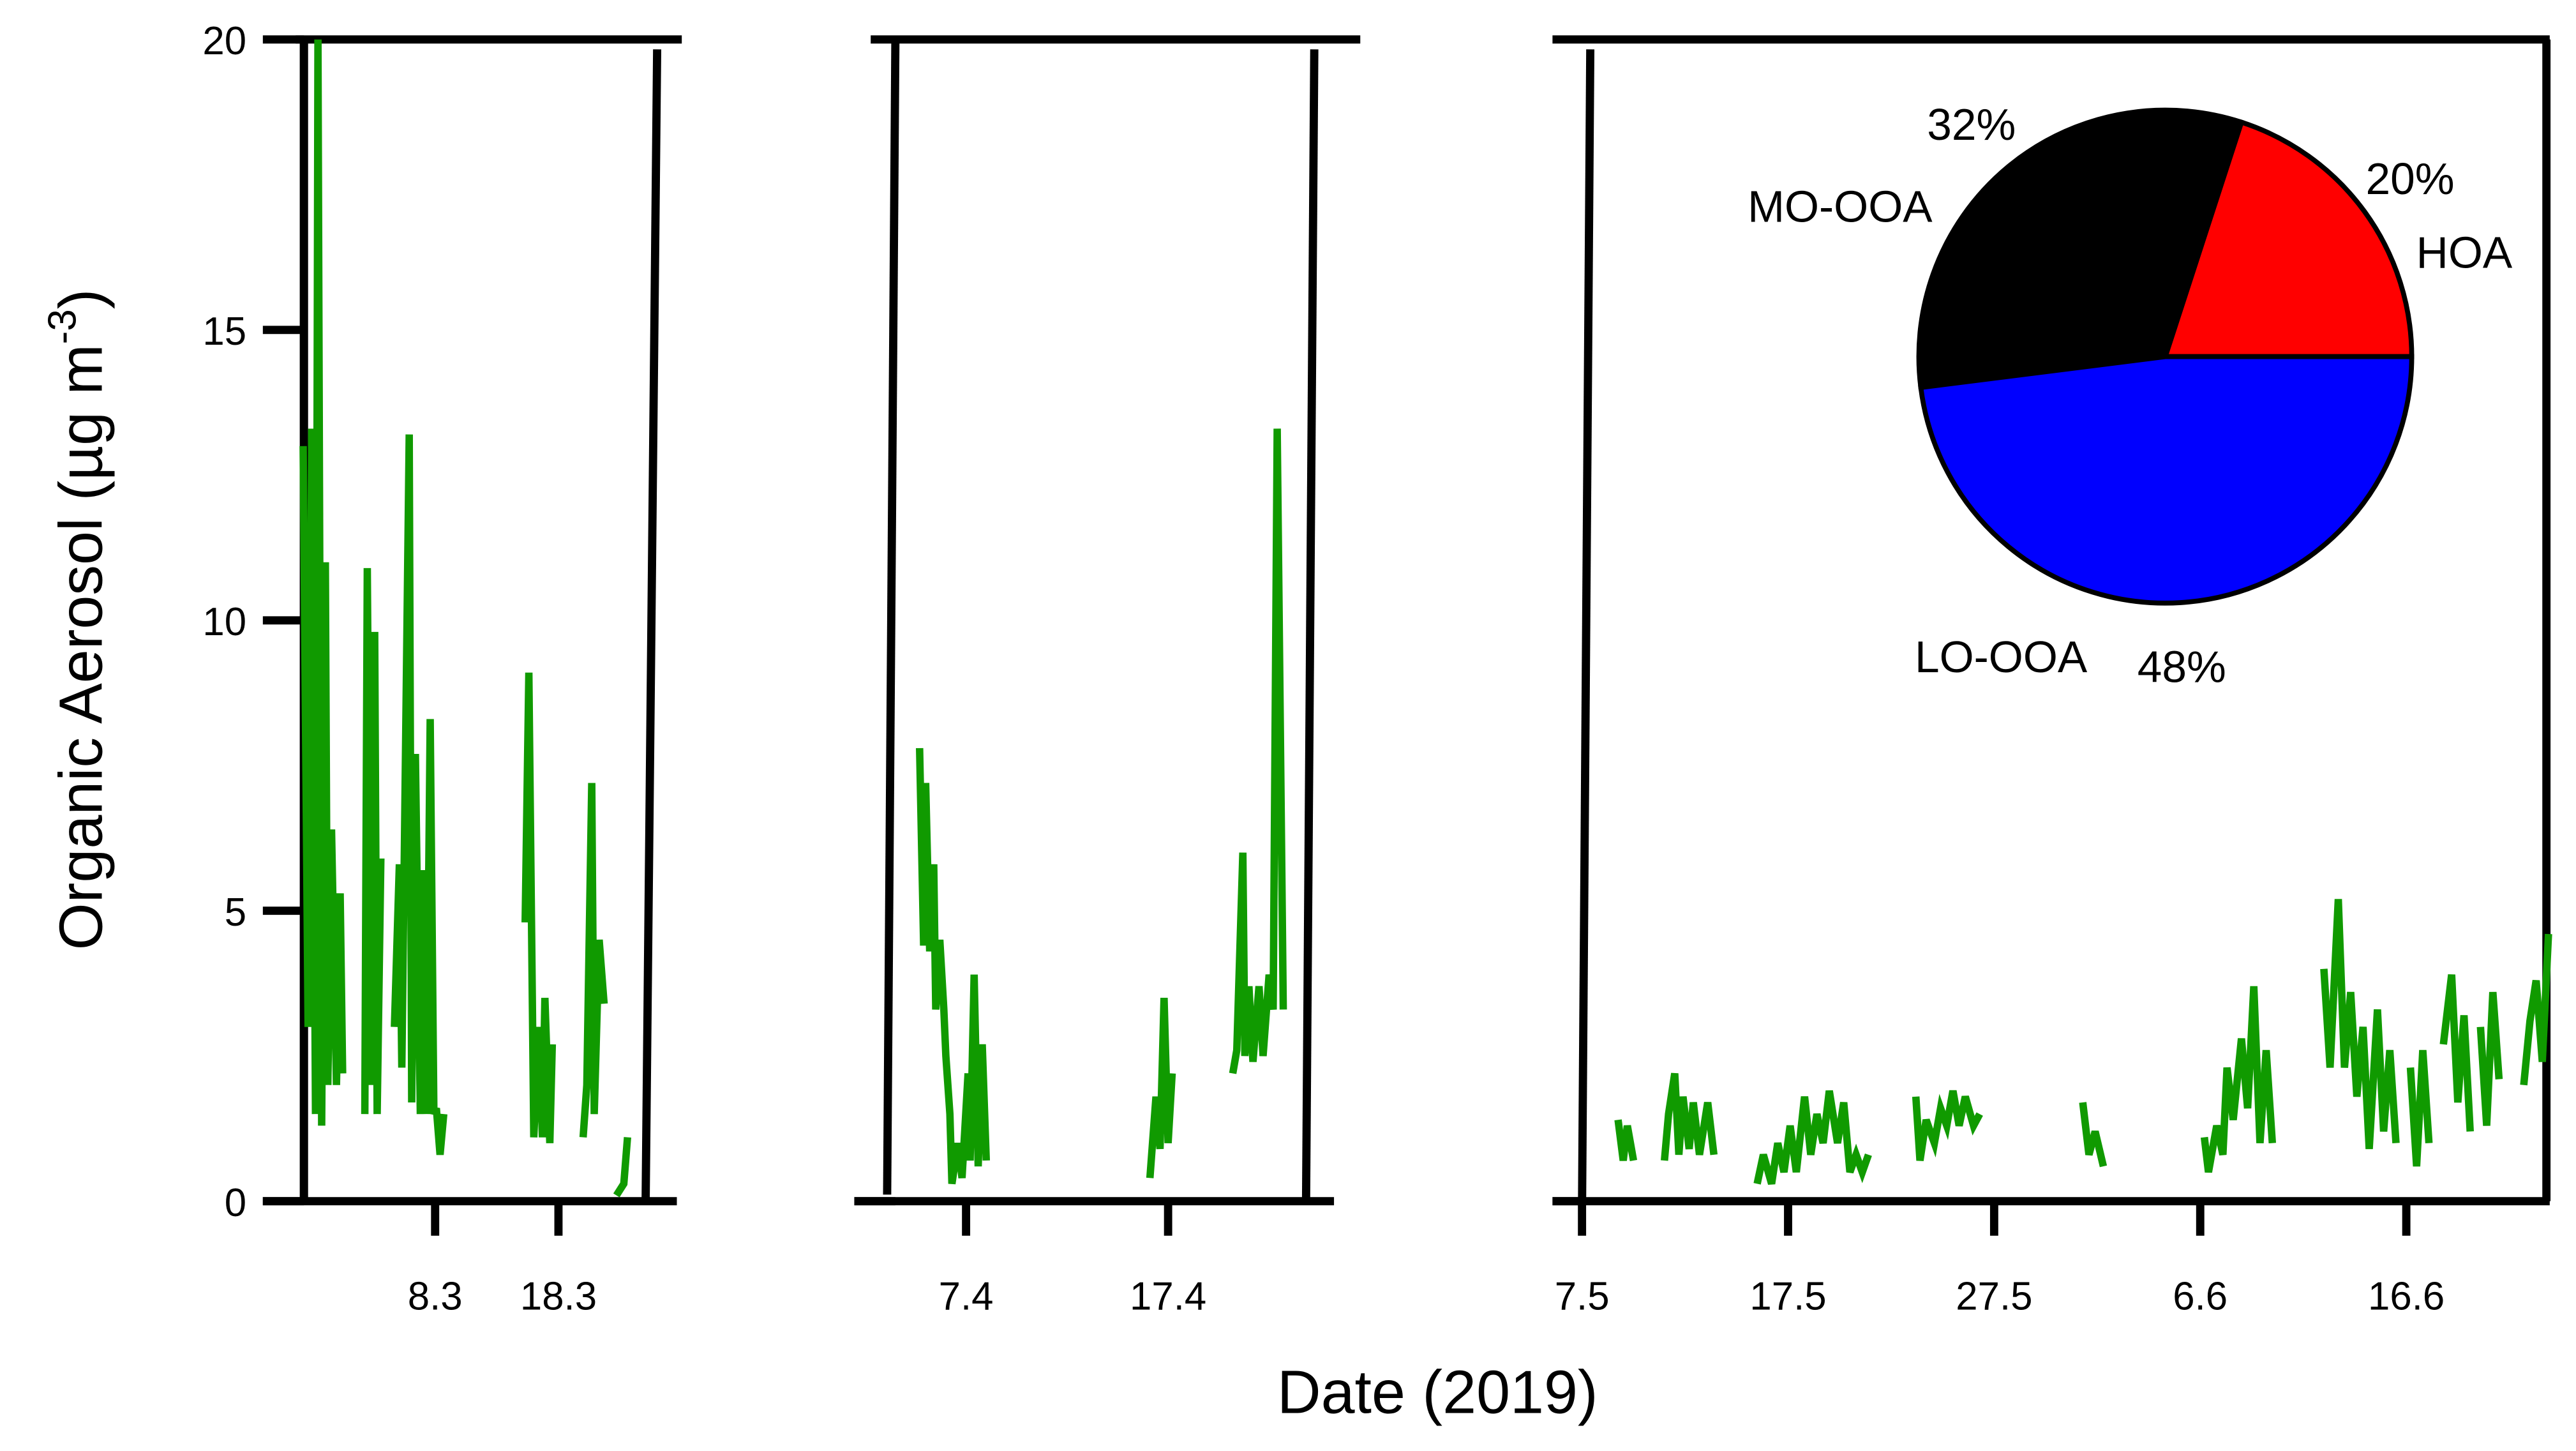 The height and width of the screenshot is (1451, 2576). Describe the element at coordinates (2166, 480) in the screenshot. I see `pie-slice-lo-ooa` at that location.